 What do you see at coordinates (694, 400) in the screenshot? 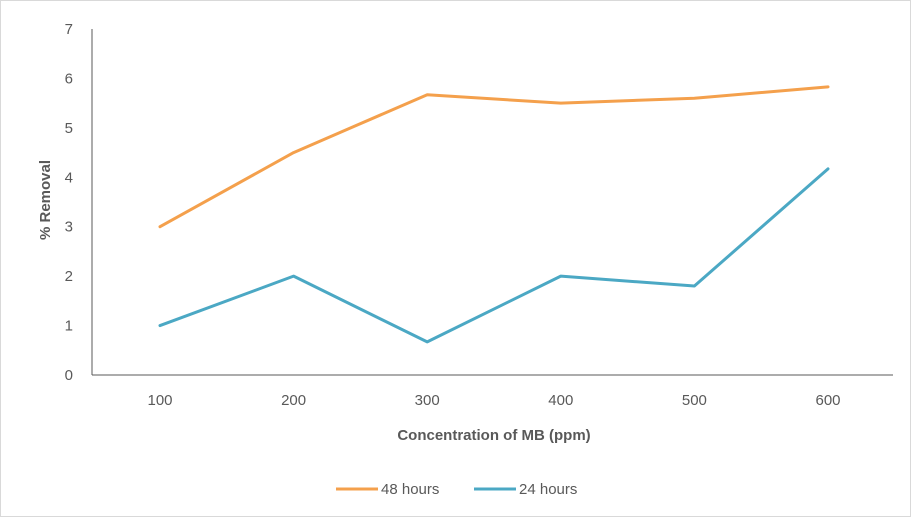
I see `x-tick-label: 500` at bounding box center [694, 400].